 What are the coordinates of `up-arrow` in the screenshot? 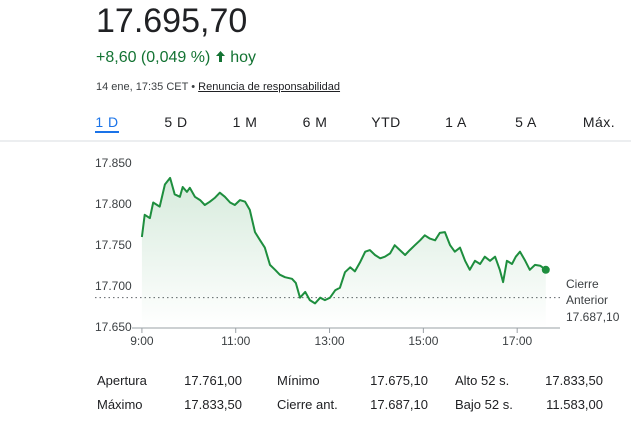 It's located at (220, 56).